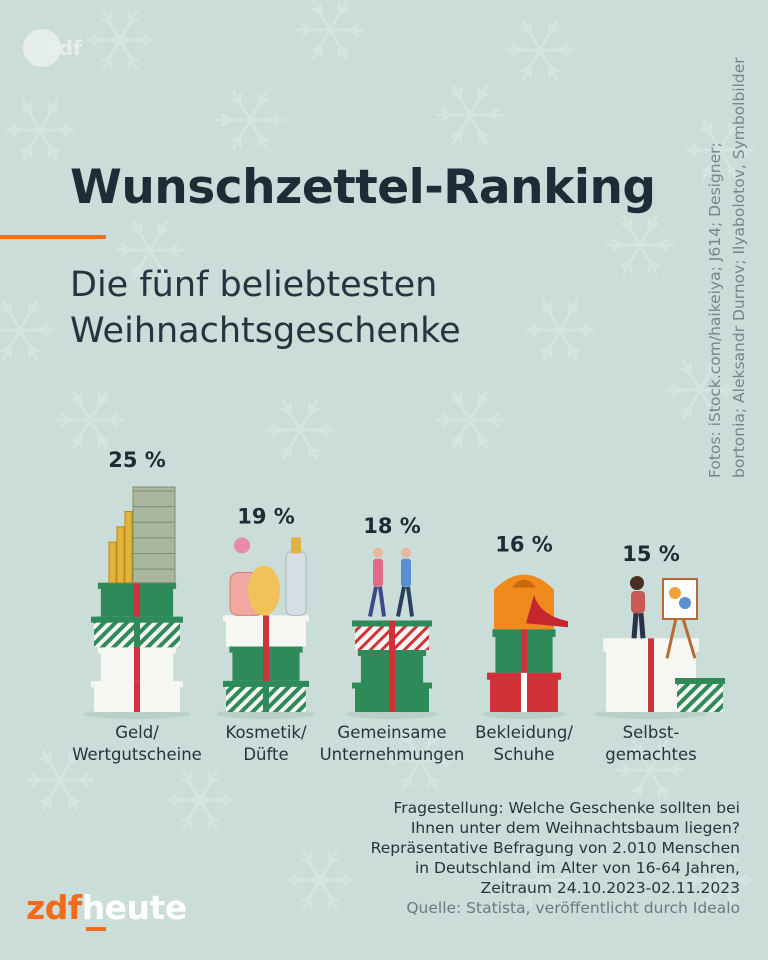 The image size is (768, 960). Describe the element at coordinates (54, 907) in the screenshot. I see `brand-part-zdf: zdf` at that location.